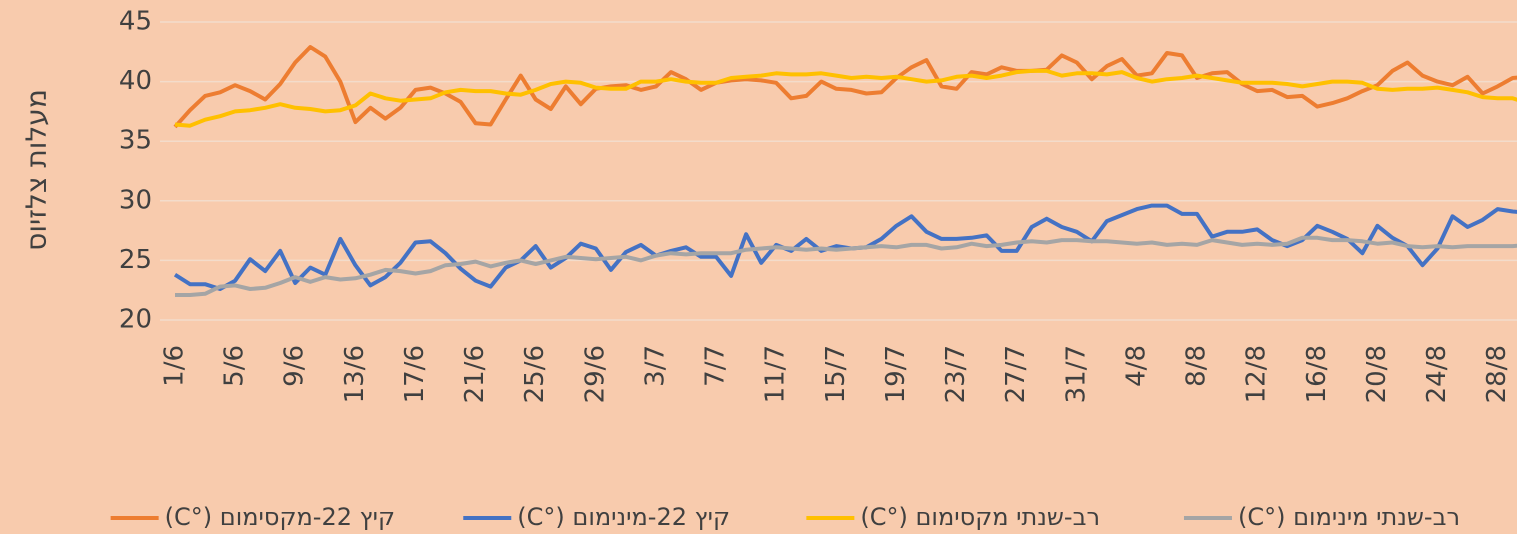  Describe the element at coordinates (836, 374) in the screenshot. I see `x-tick-label: 15/7` at that location.